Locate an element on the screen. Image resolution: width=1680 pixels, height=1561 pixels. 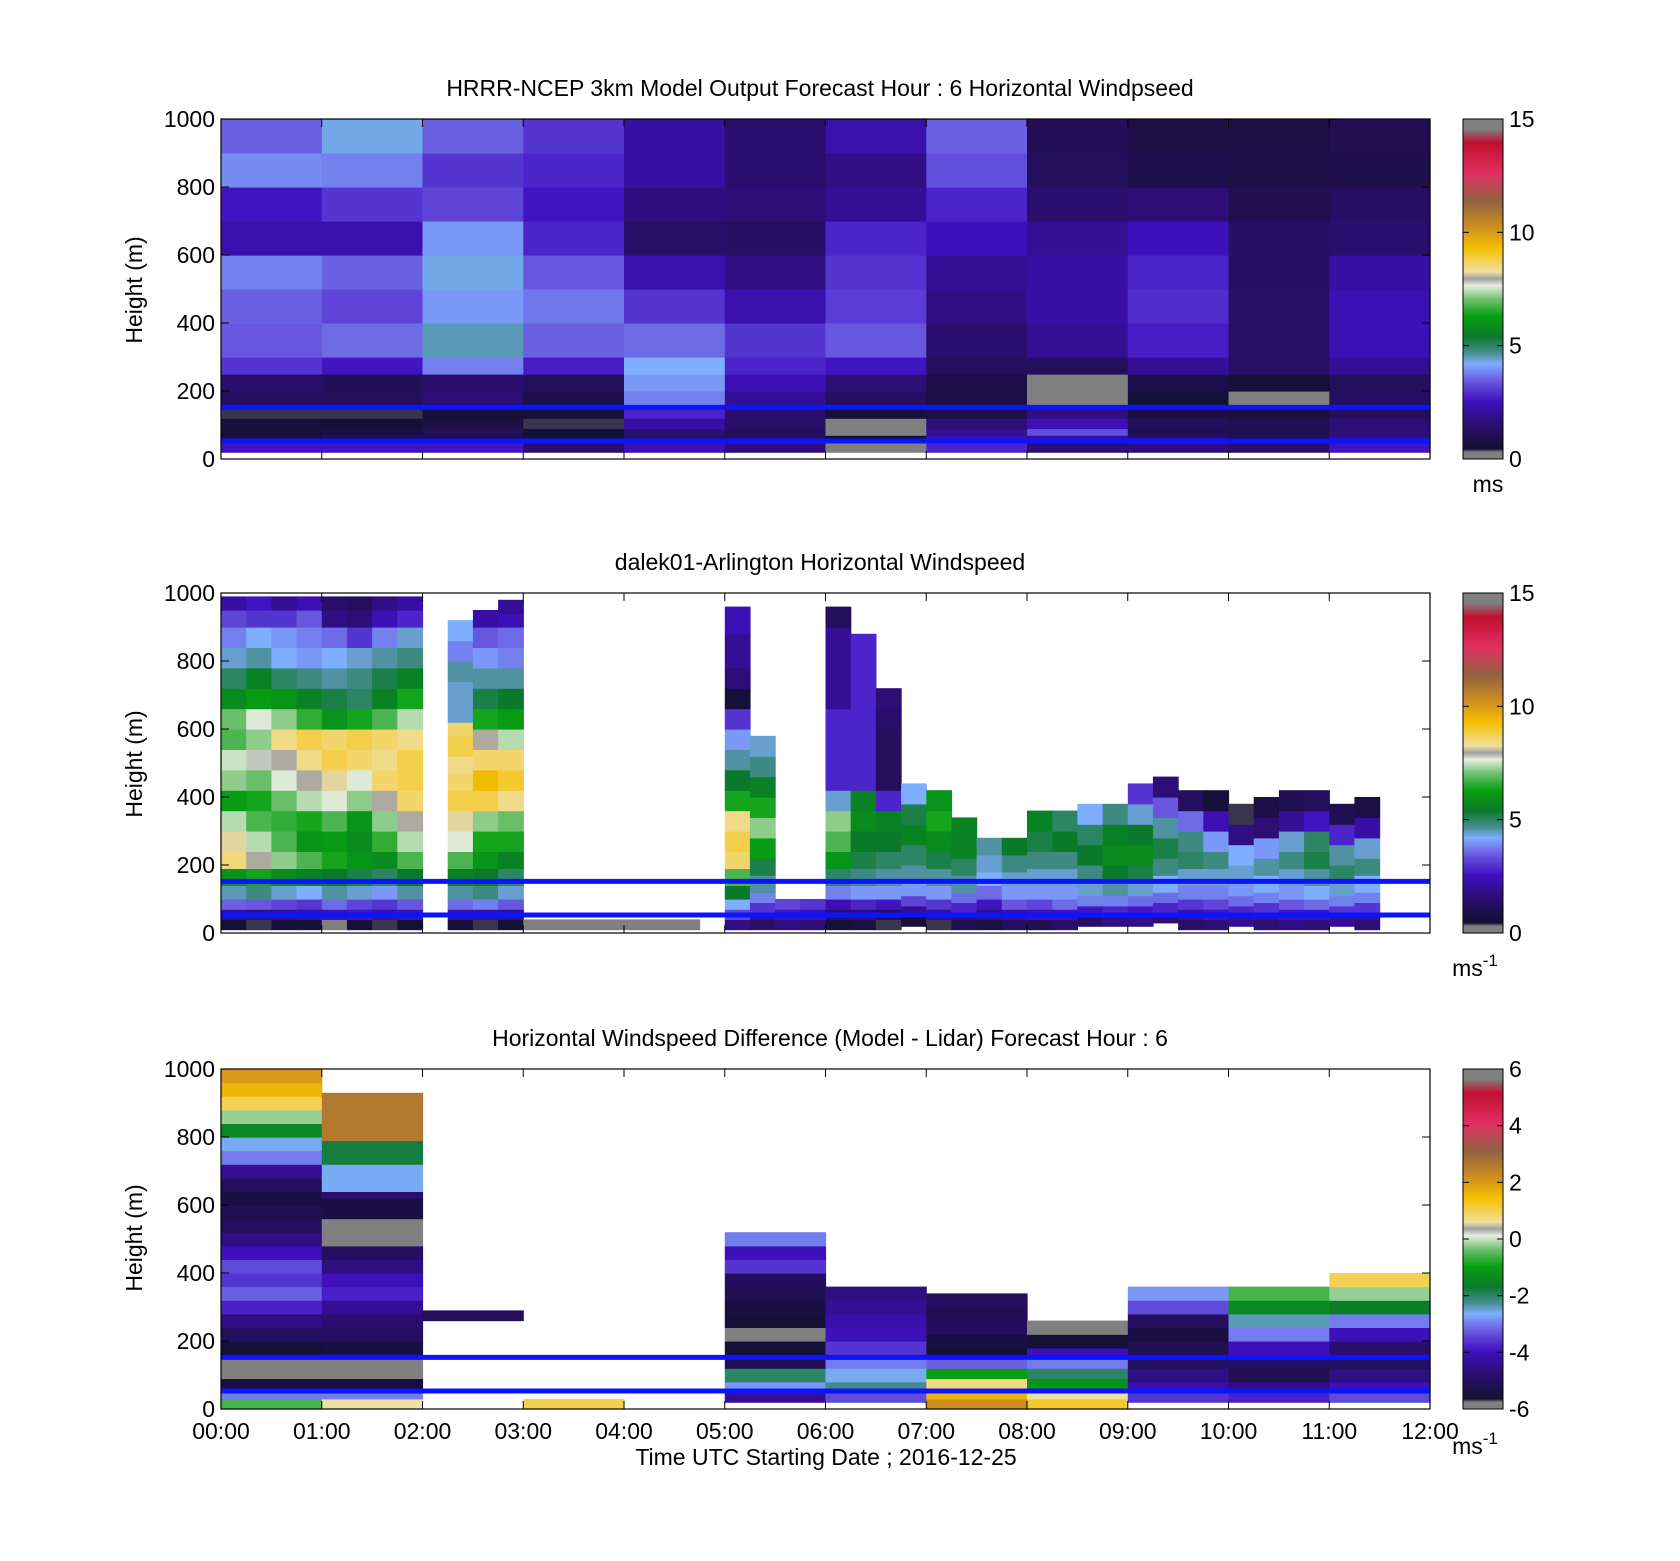
y-tick-label: 0 is located at coordinates (208, 459).